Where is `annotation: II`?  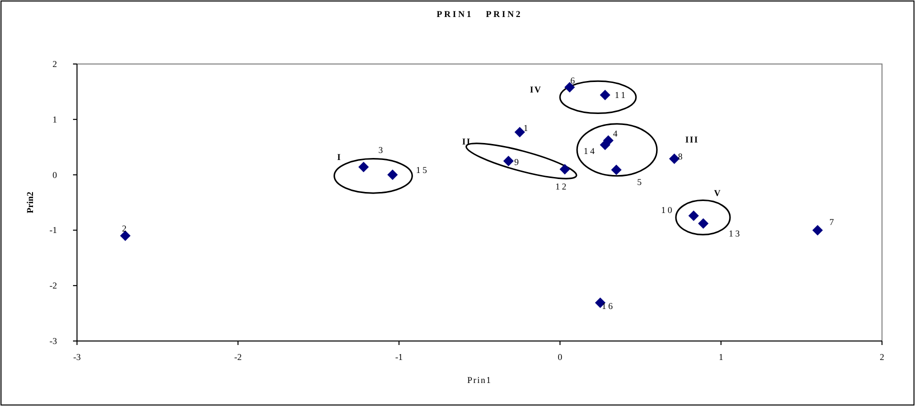
annotation: II is located at coordinates (467, 141).